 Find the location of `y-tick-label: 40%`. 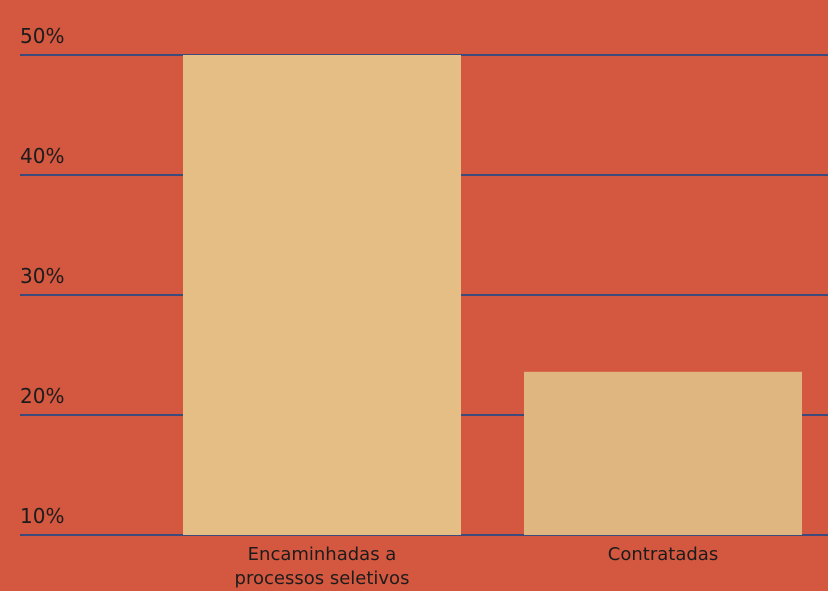

y-tick-label: 40% is located at coordinates (42, 156).